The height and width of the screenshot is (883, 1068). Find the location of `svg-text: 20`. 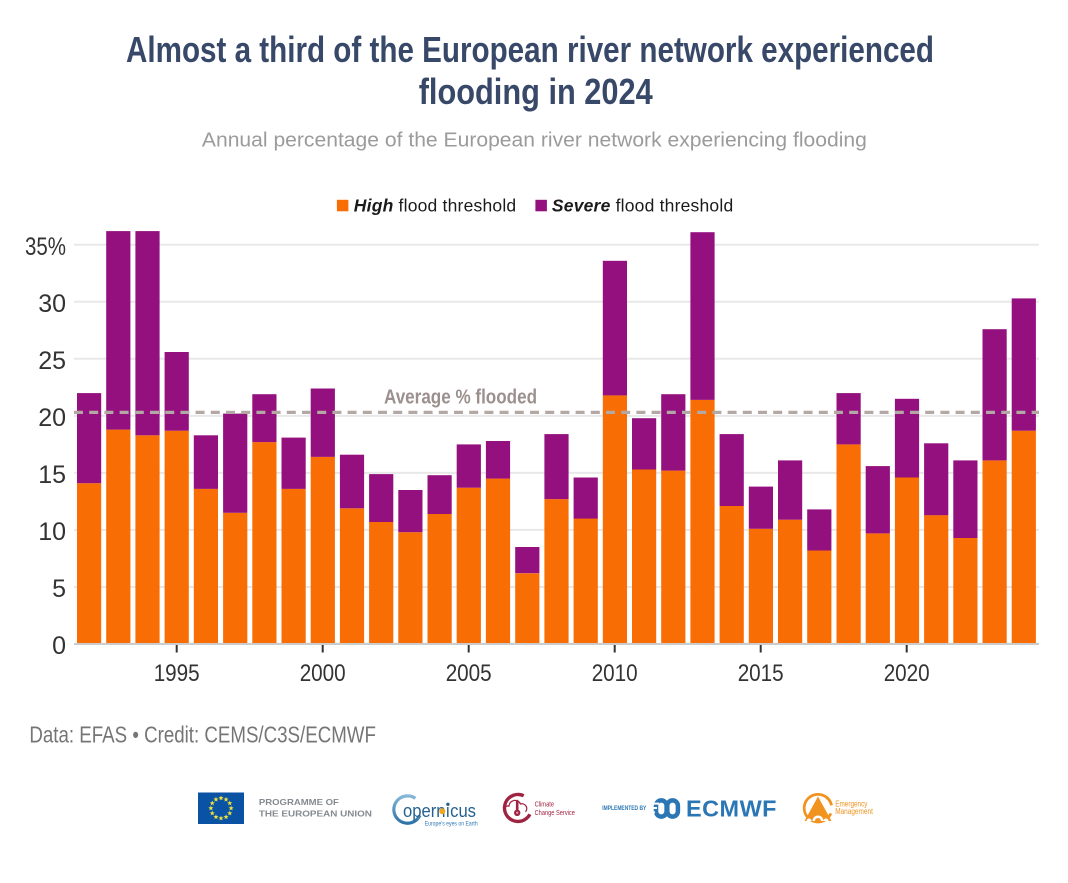

svg-text: 20 is located at coordinates (52, 418).